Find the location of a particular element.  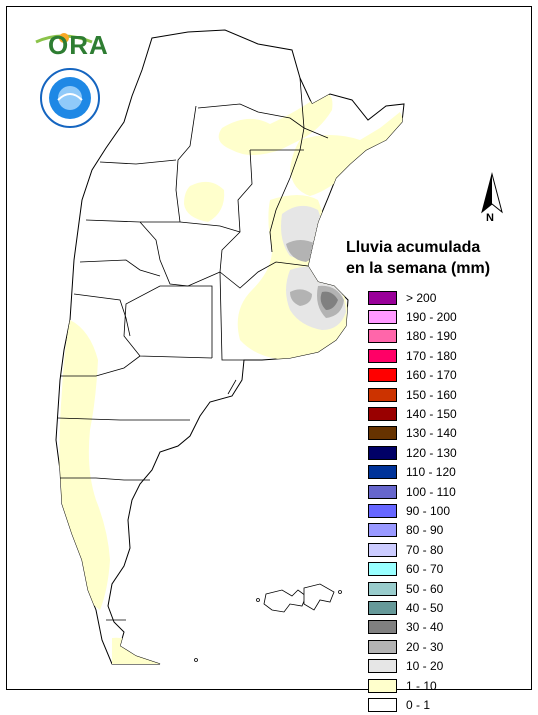

legend-item: 30 - 40 is located at coordinates (412, 627).